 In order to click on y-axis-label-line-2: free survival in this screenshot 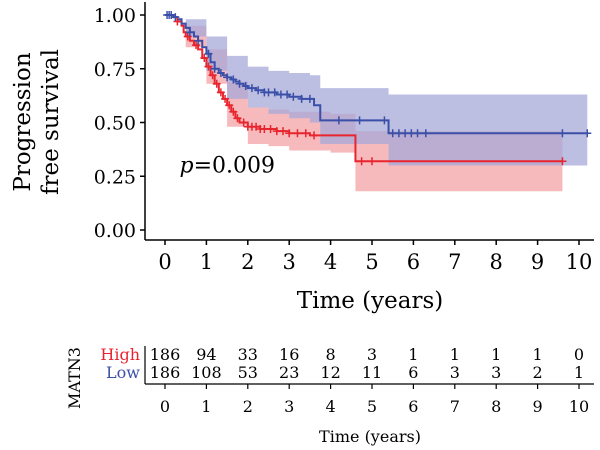, I will do `click(51, 122)`.